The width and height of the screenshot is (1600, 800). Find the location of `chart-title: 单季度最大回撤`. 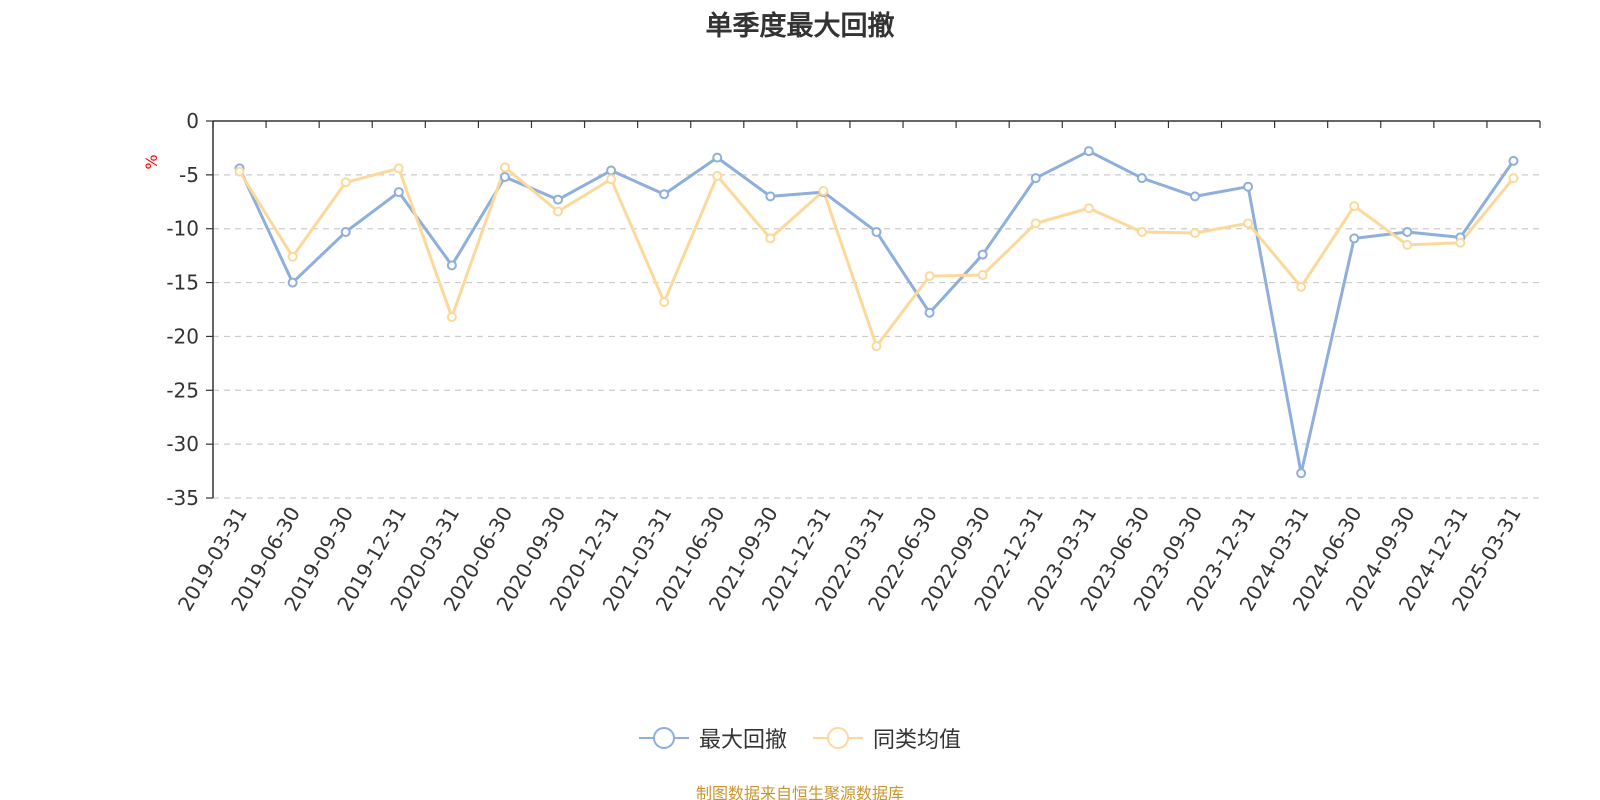

chart-title: 单季度最大回撤 is located at coordinates (800, 26).